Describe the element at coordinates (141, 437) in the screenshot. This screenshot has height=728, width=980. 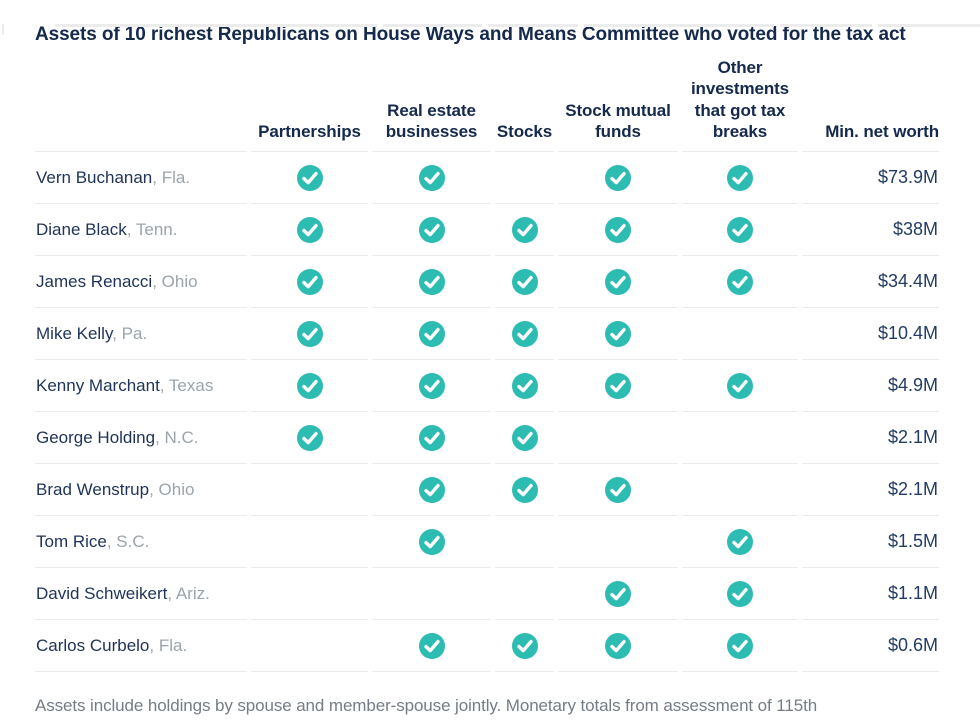
I see `member-cell: George Holding, N.C.` at that location.